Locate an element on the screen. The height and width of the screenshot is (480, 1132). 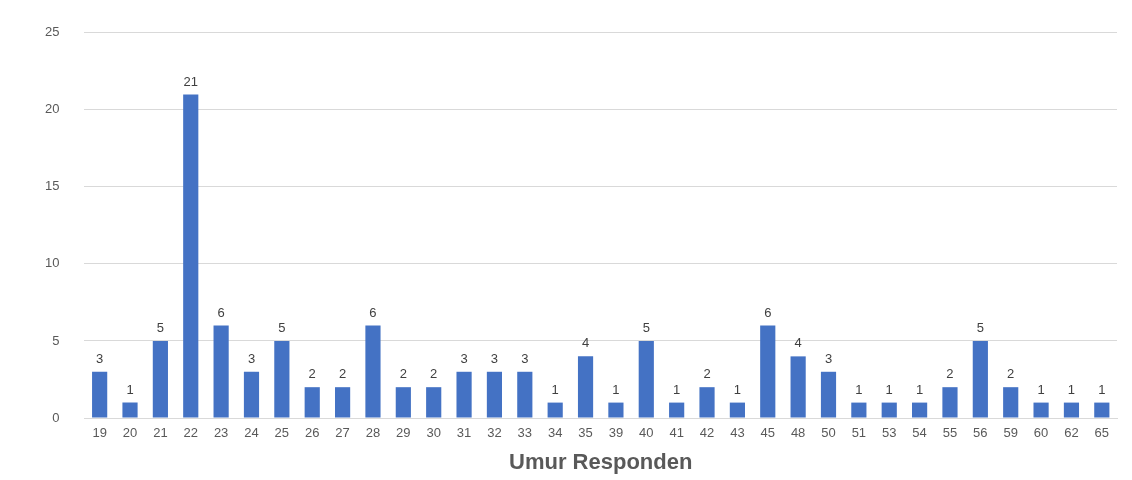
x-tick-label: 28 is located at coordinates (373, 433).